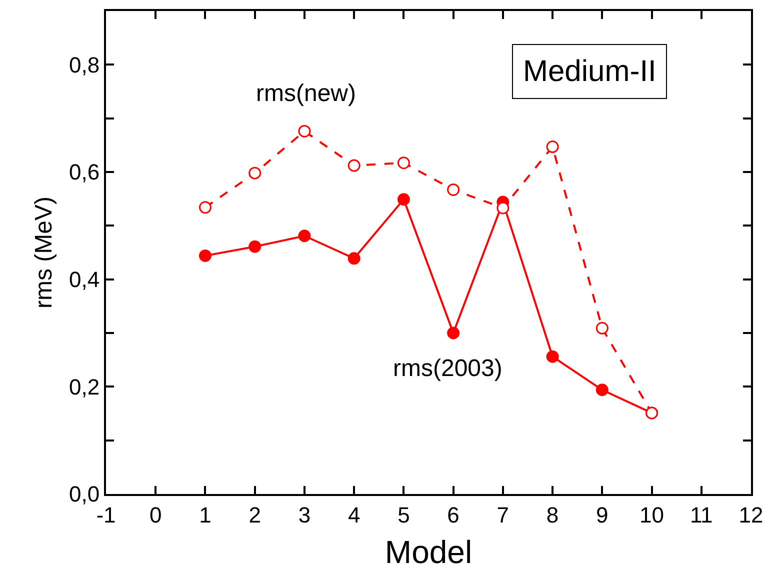  Describe the element at coordinates (155, 515) in the screenshot. I see `x-tick-label: 0` at that location.